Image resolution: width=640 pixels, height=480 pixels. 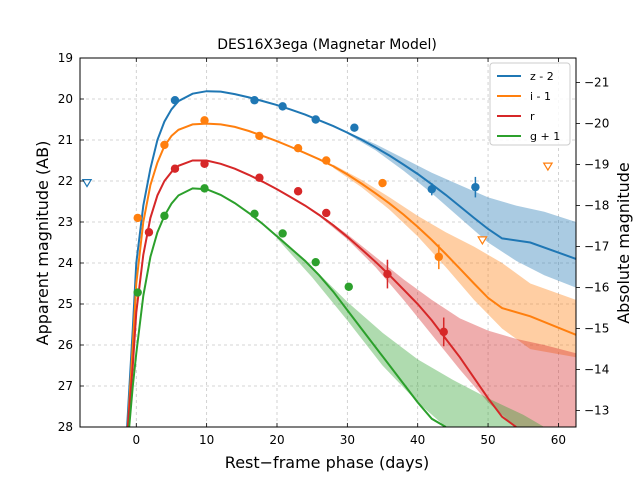 What do you see at coordinates (596, 206) in the screenshot?
I see `y2-tick-label: −18` at bounding box center [596, 206].